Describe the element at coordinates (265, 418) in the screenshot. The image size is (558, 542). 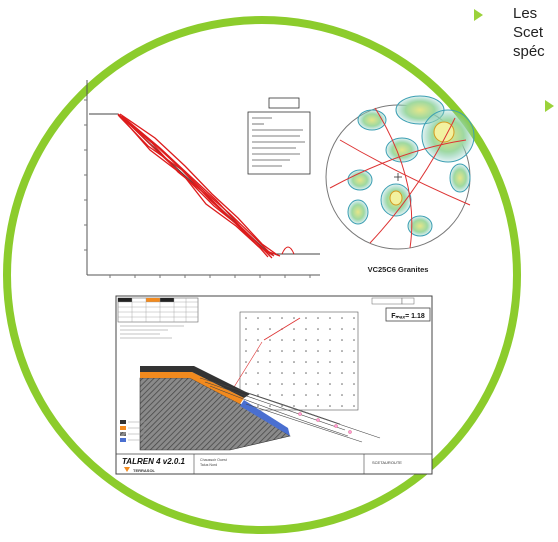
I see `blue-reinforcement` at that location.